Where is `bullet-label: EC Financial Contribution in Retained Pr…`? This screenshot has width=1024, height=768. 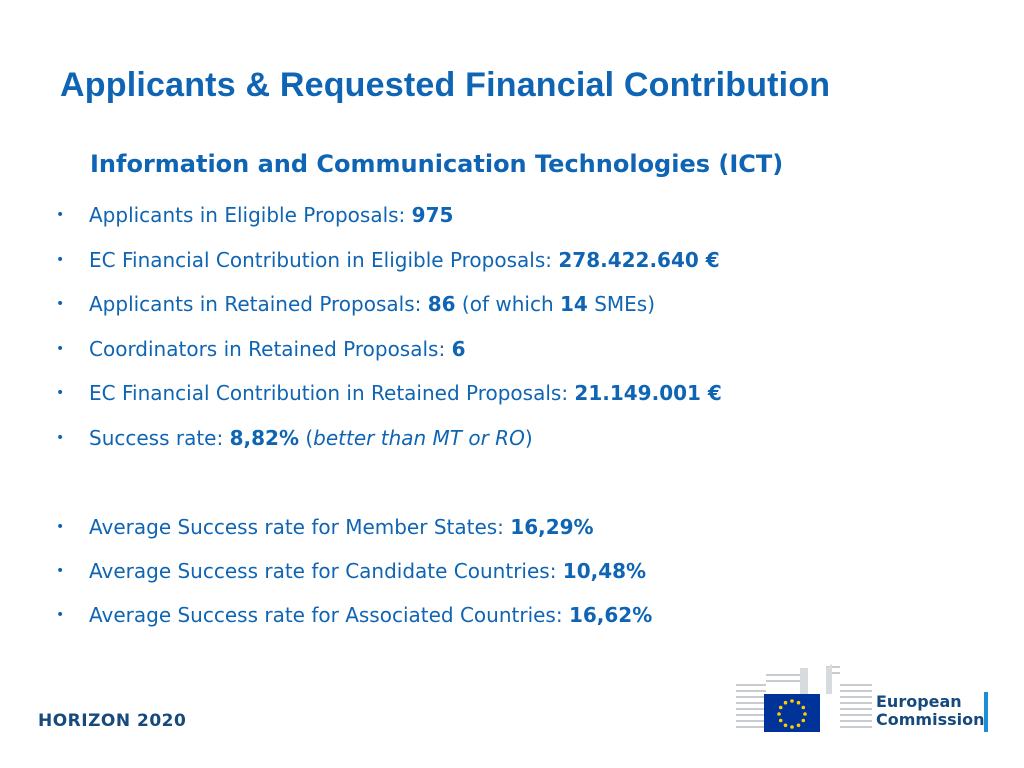 bullet-label: EC Financial Contribution in Retained Pr… is located at coordinates (332, 393).